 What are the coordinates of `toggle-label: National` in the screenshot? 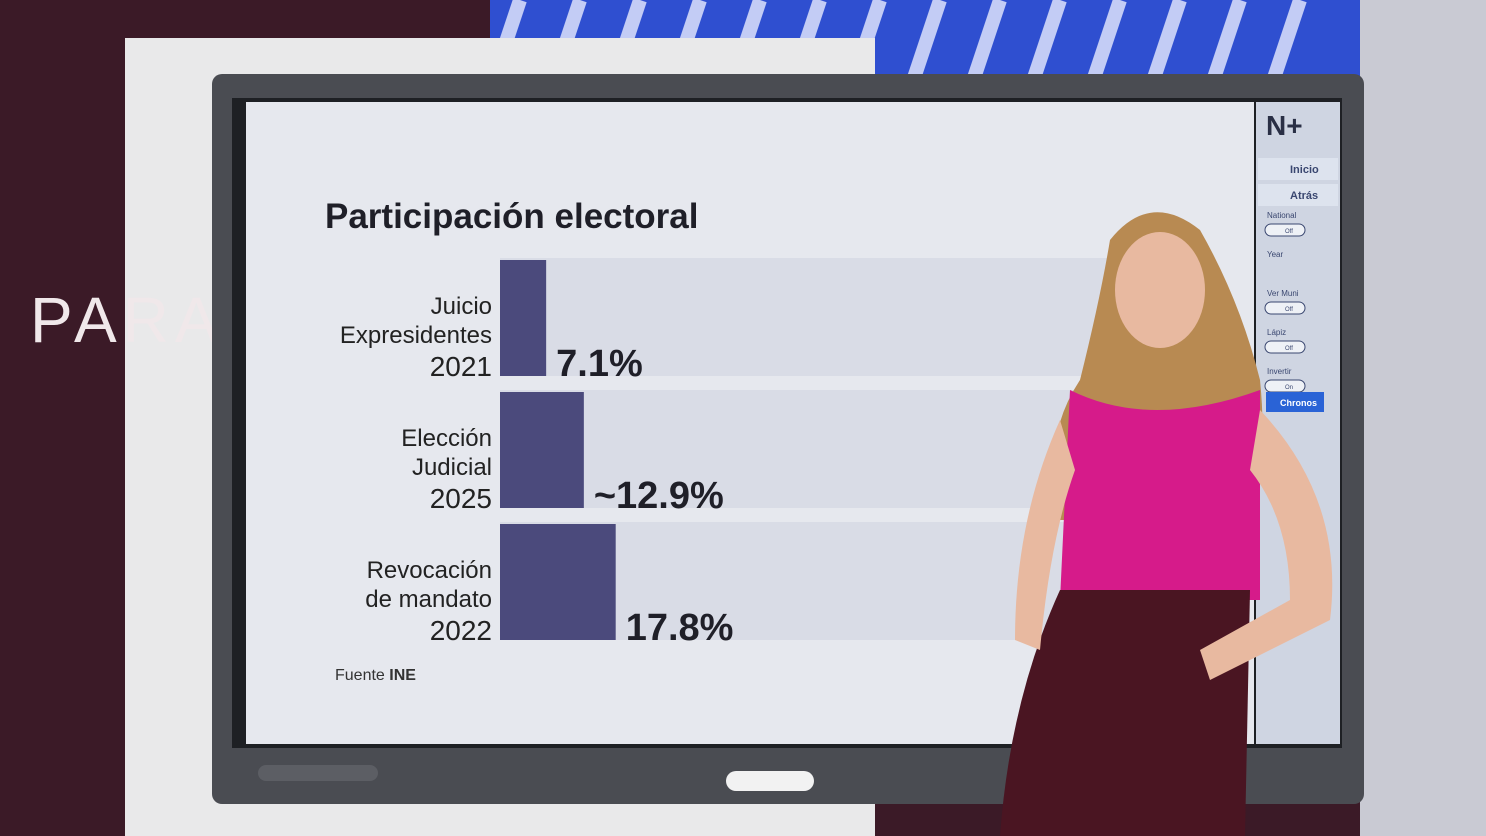 It's located at (1282, 215).